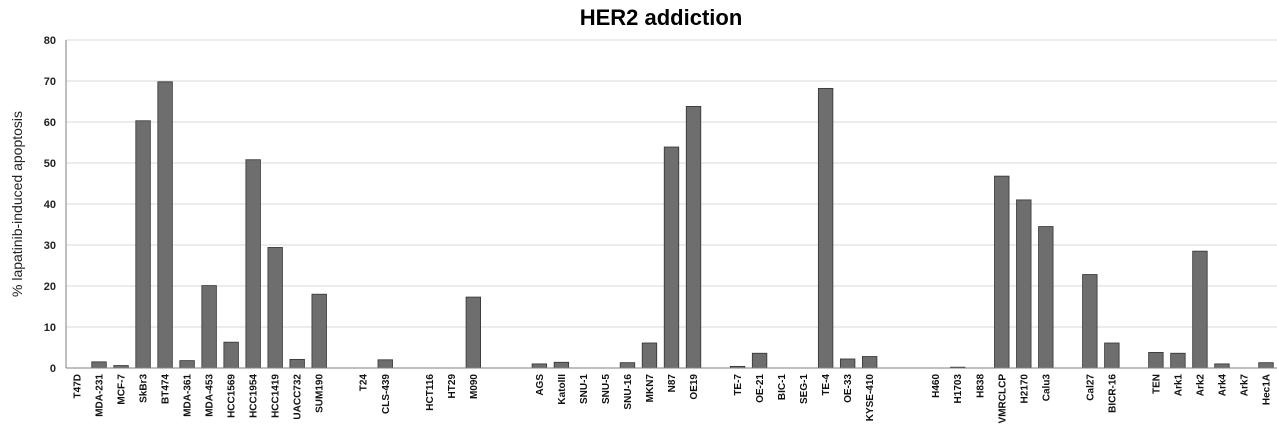 The height and width of the screenshot is (432, 1277). I want to click on x-tick-label: KYSE-410, so click(870, 398).